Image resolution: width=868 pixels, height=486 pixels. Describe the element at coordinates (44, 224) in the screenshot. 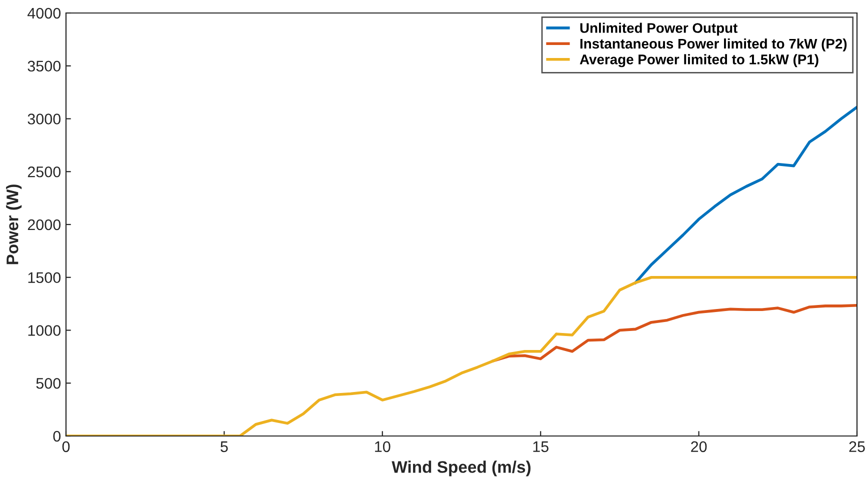

I see `y-tick-label: 2000` at that location.